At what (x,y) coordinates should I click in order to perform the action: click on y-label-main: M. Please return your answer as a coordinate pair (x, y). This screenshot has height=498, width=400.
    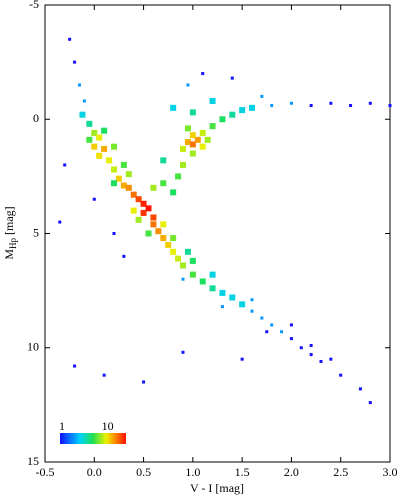
    Looking at the image, I should click on (9, 254).